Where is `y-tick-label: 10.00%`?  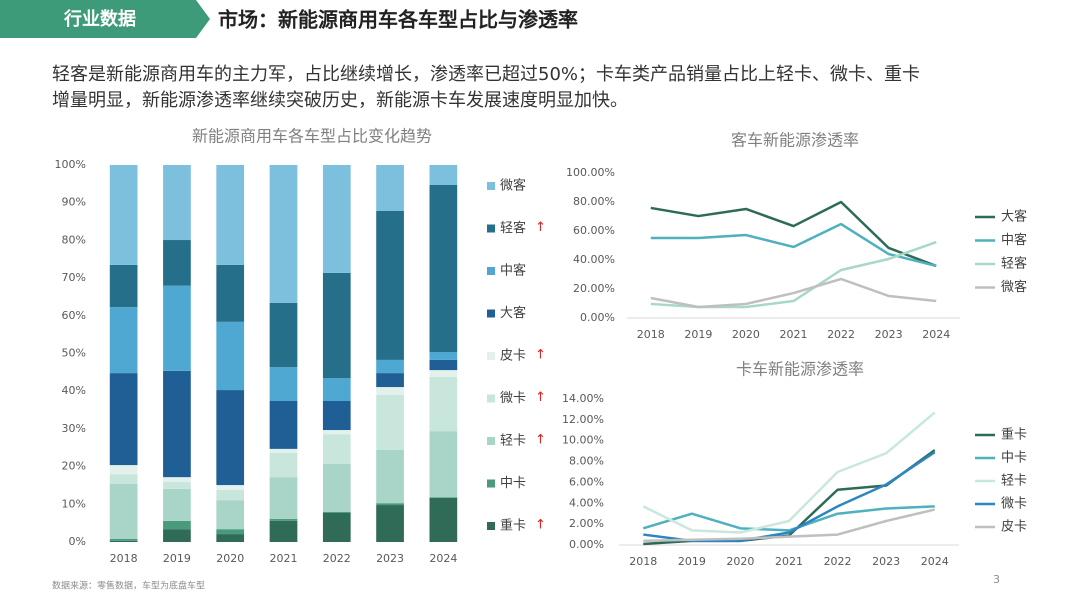
y-tick-label: 10.00% is located at coordinates (583, 440).